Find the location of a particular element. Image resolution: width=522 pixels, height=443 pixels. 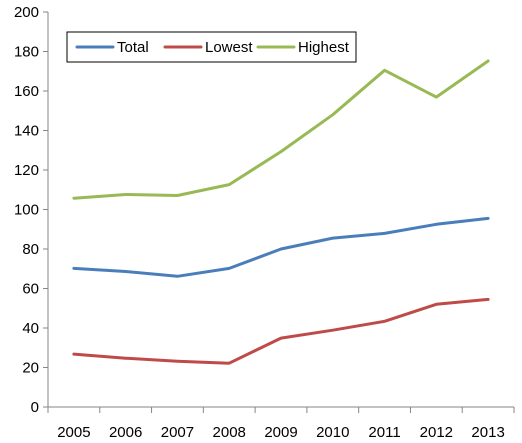

legend: Total Lowest Highest is located at coordinates (211, 47).